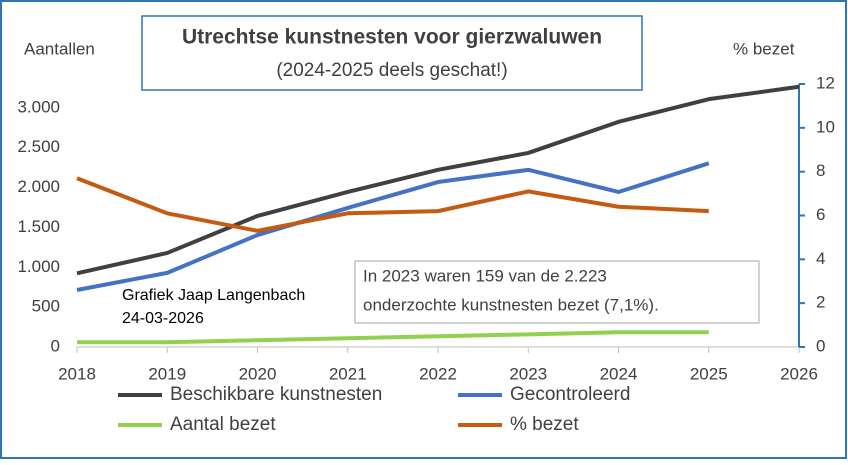 This screenshot has height=465, width=848. Describe the element at coordinates (167, 373) in the screenshot. I see `x-tick-label: 2019` at that location.